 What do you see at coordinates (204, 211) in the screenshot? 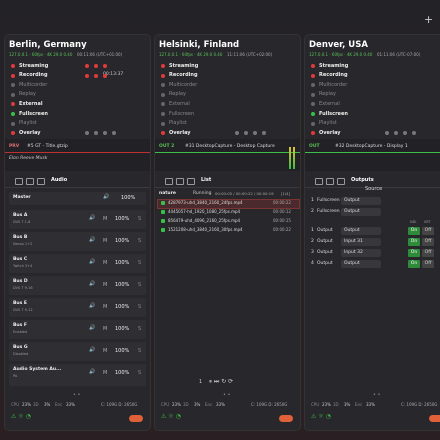
I see `item-file: 4445057-hd_1920_1080_25fps.mp4` at bounding box center [204, 211].